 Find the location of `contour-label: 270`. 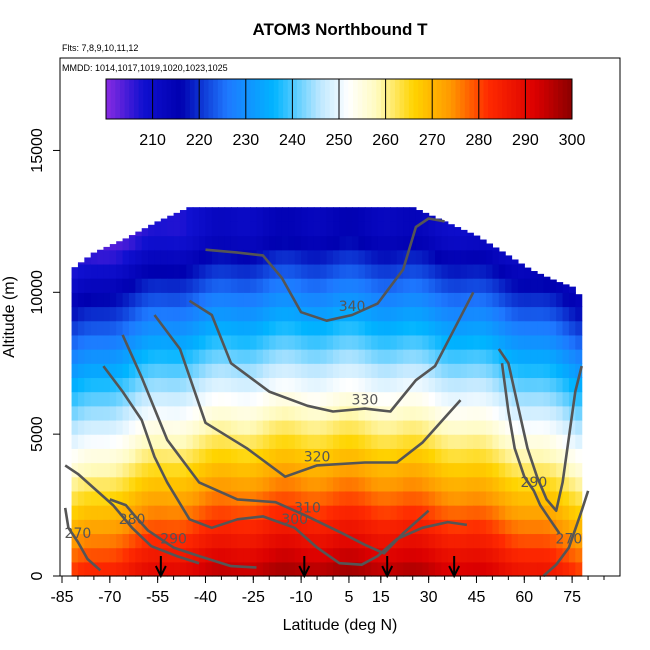

contour-label: 270 is located at coordinates (569, 540).